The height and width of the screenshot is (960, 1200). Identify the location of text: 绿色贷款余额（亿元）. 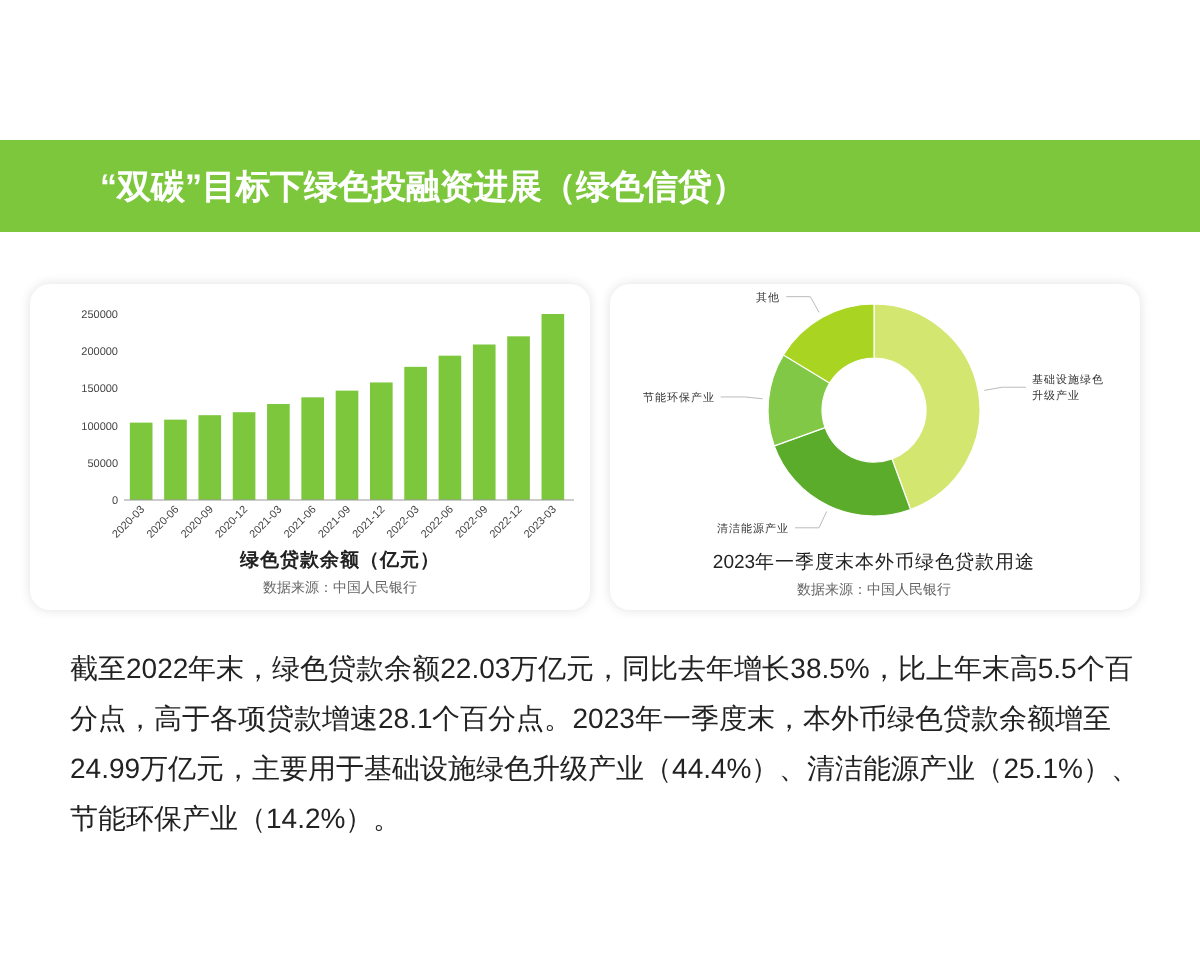
(339, 560).